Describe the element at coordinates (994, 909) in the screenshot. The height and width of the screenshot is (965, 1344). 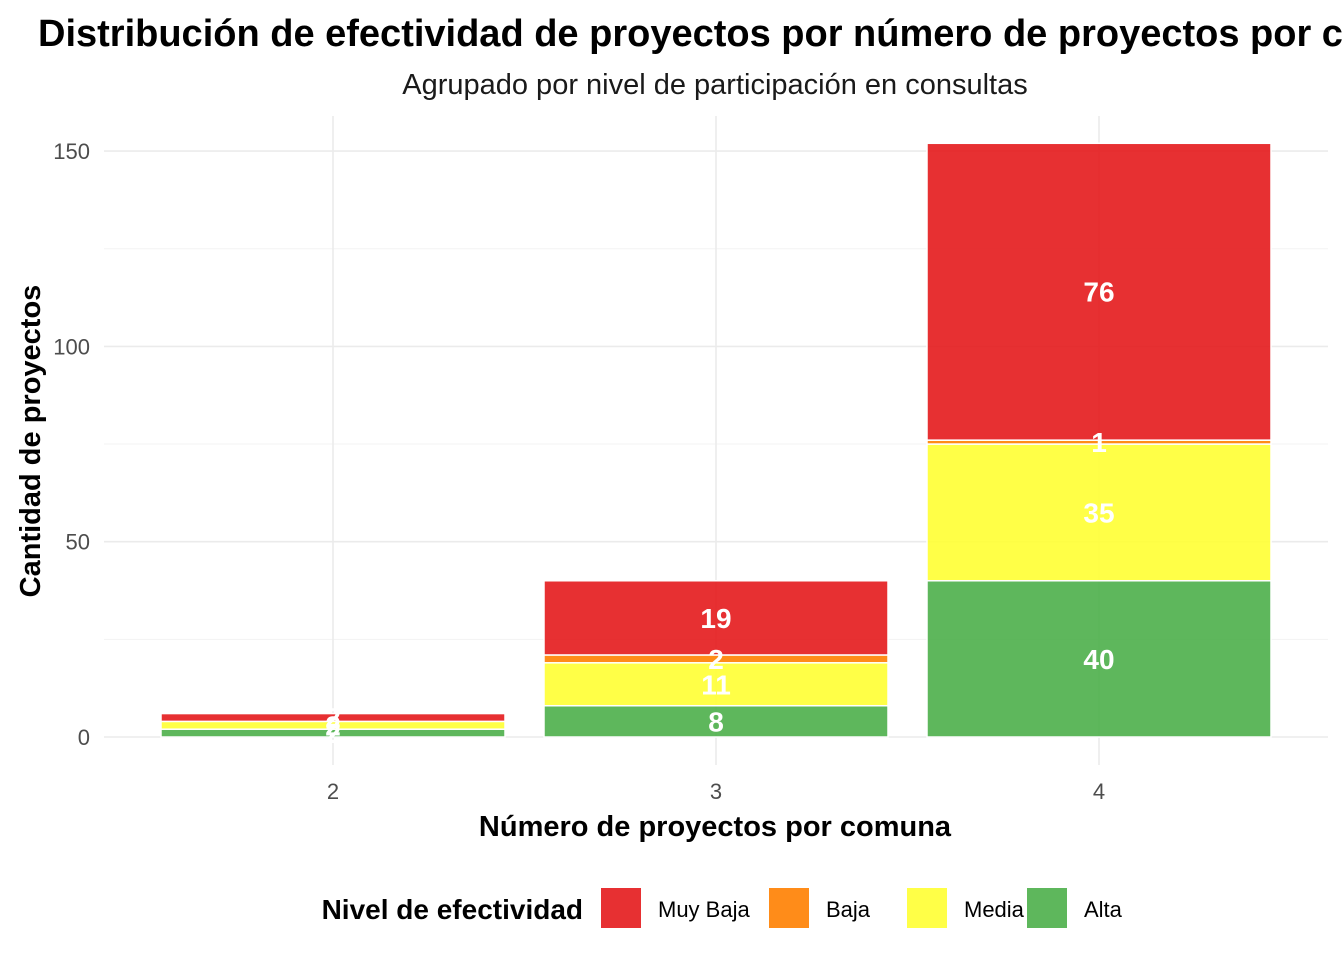
I see `legend-label: Media` at that location.